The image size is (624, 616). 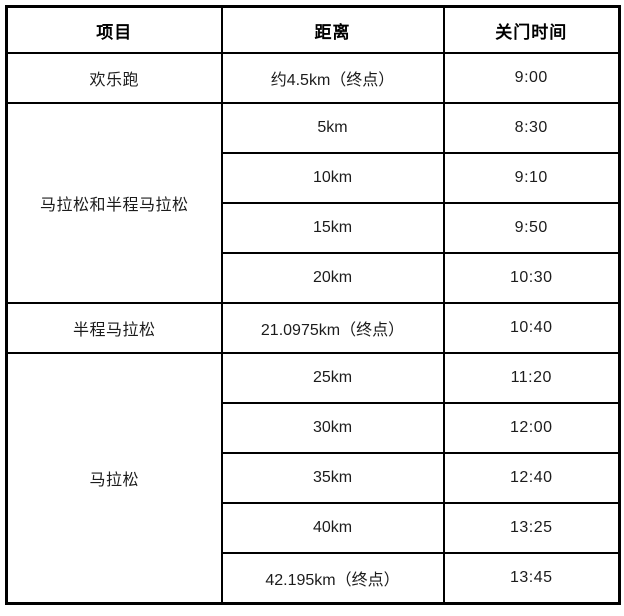 What do you see at coordinates (531, 578) in the screenshot?
I see `close-time-cell: 13:45` at bounding box center [531, 578].